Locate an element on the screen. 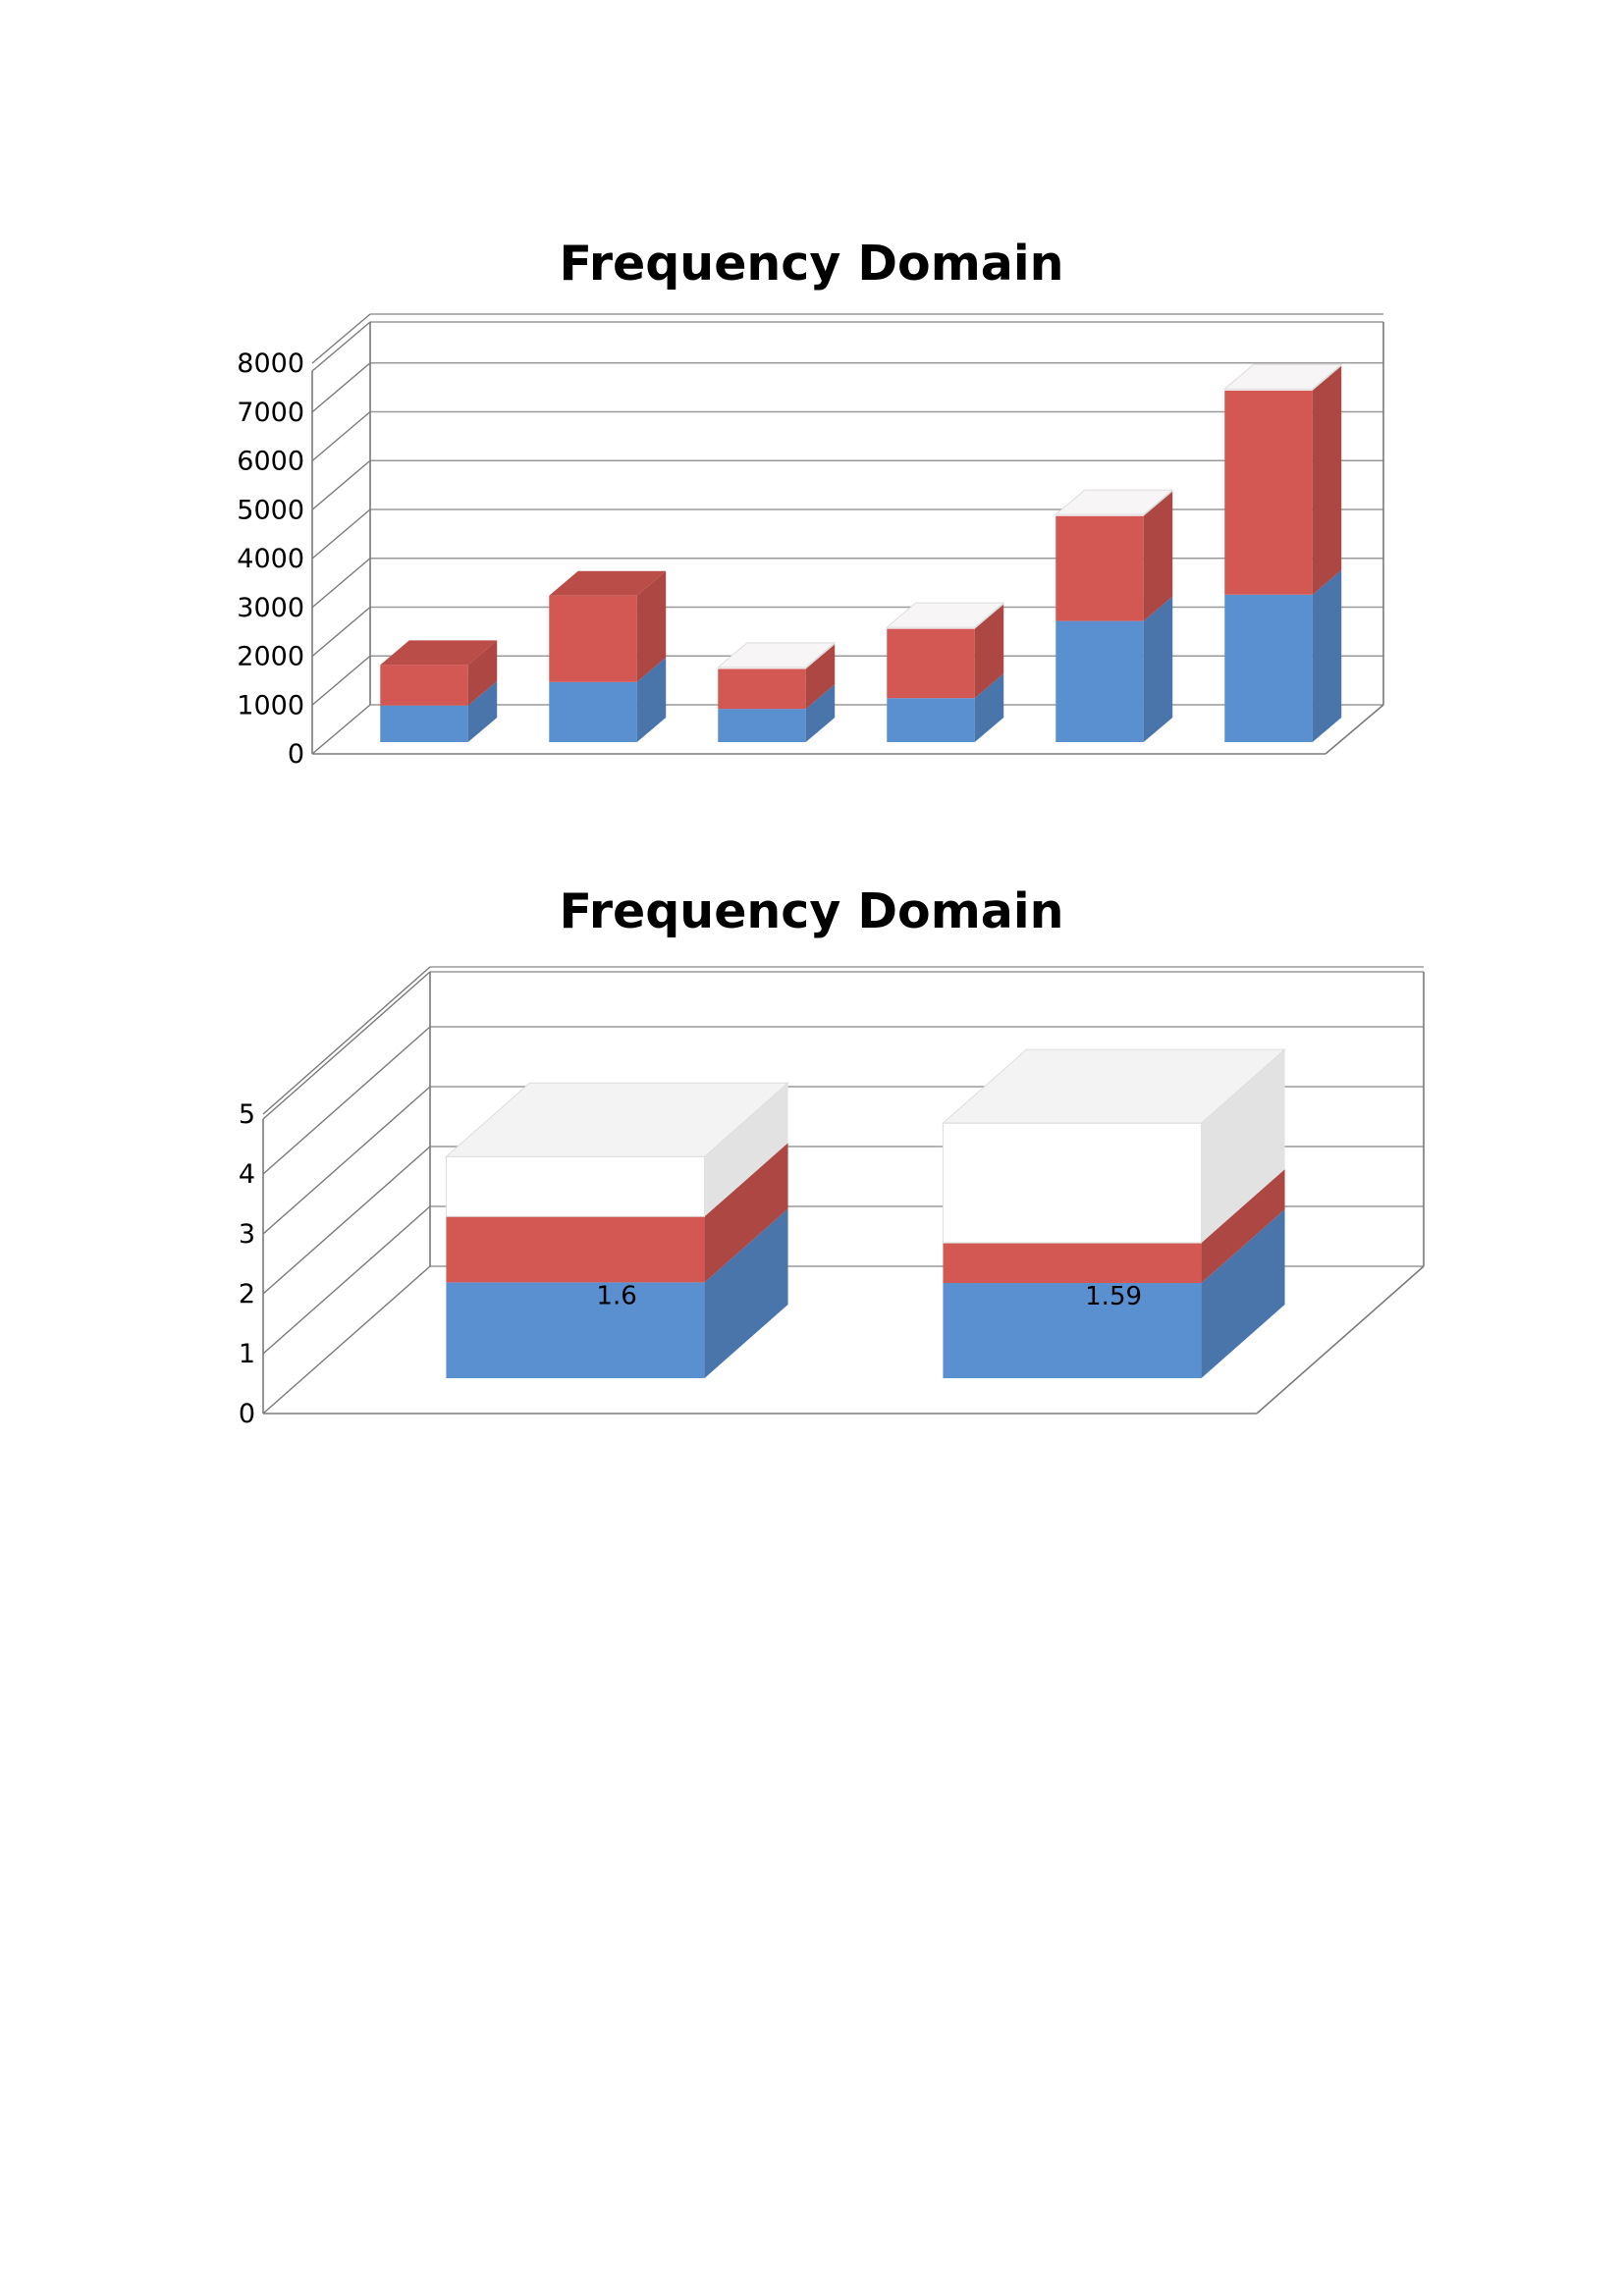  y-tick-label: 4000 is located at coordinates (270, 559).